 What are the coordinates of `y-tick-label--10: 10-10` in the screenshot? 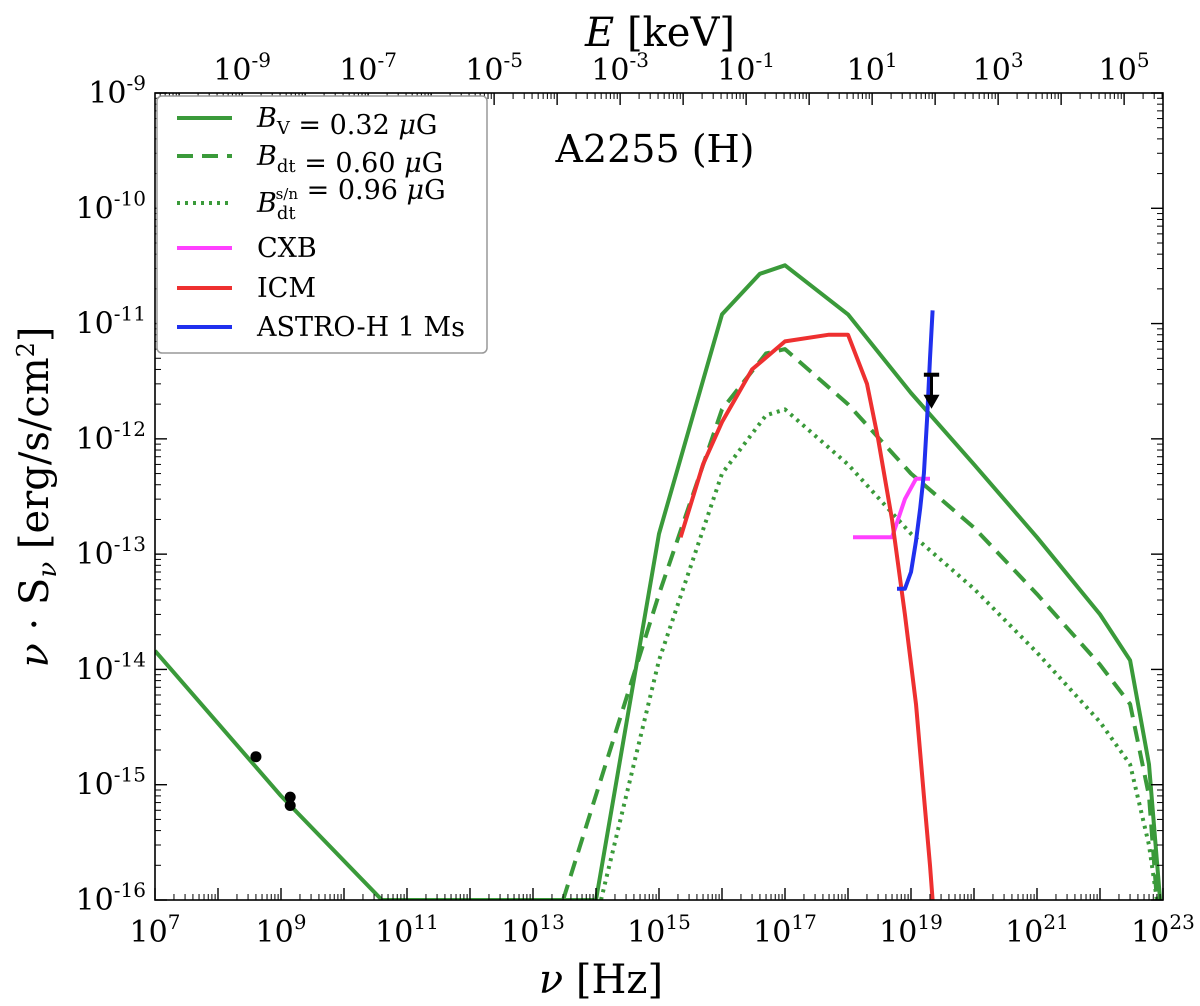 It's located at (111, 206).